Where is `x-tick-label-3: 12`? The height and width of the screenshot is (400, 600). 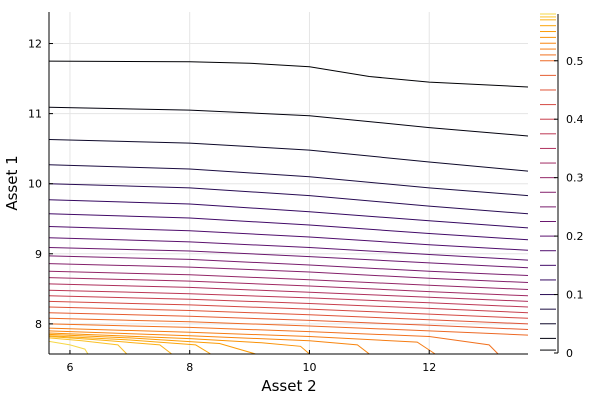 x-tick-label-3: 12 is located at coordinates (429, 367).